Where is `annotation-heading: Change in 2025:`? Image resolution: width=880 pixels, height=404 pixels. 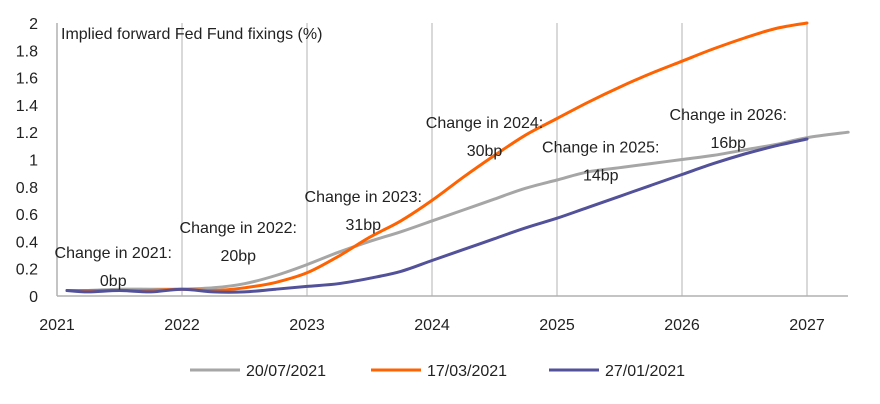 annotation-heading: Change in 2025: is located at coordinates (600, 148).